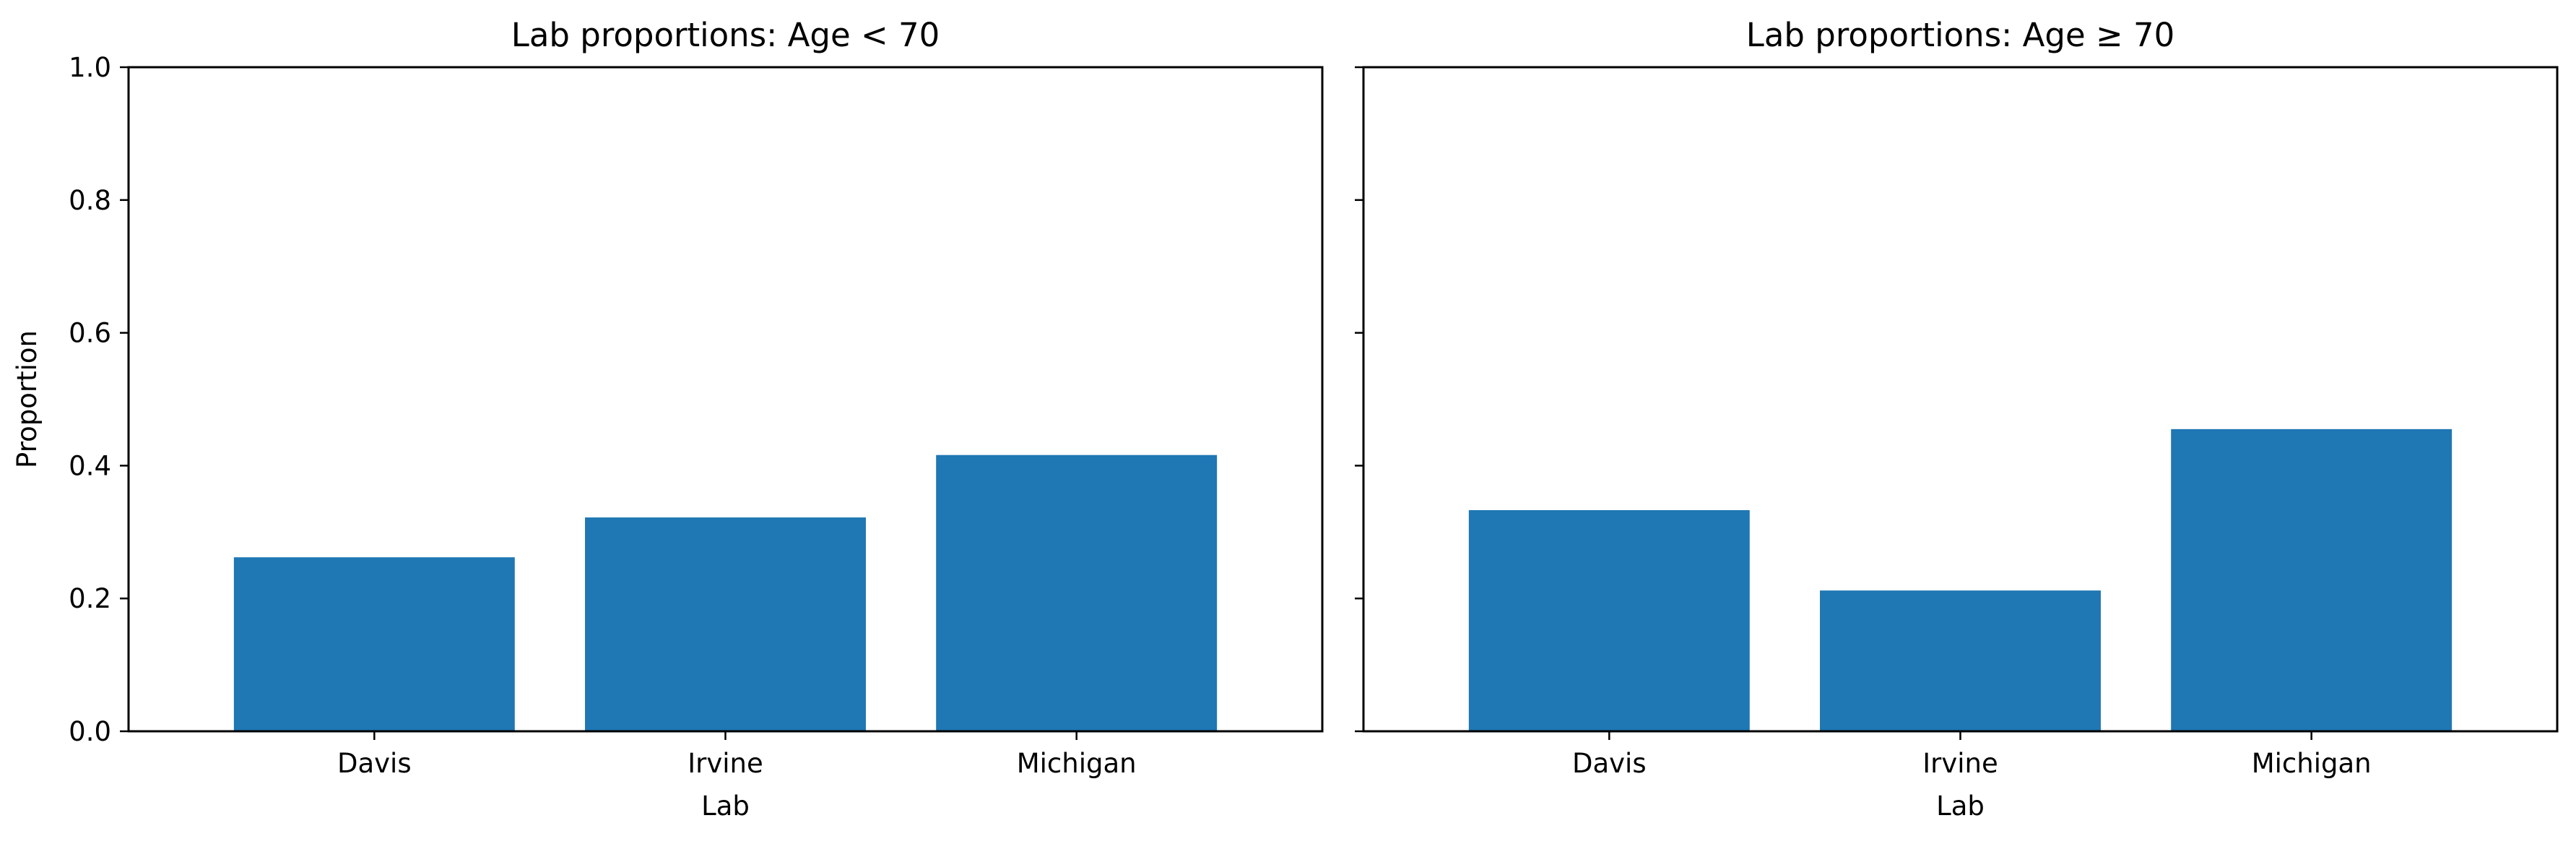 Image resolution: width=2576 pixels, height=844 pixels. I want to click on right-panel-x-tick-label: Irvine, so click(1960, 763).